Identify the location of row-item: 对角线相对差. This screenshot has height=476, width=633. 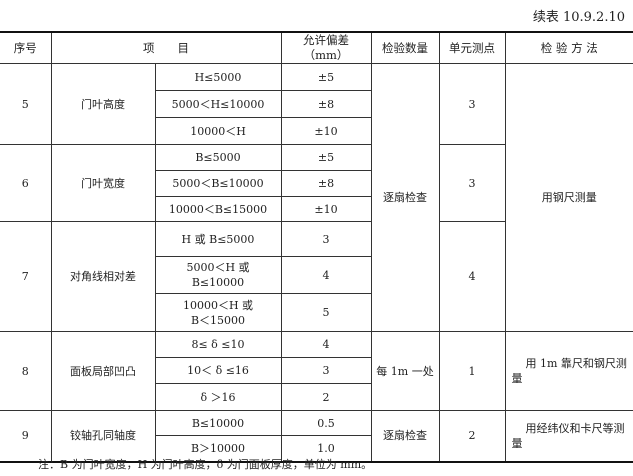
(103, 276).